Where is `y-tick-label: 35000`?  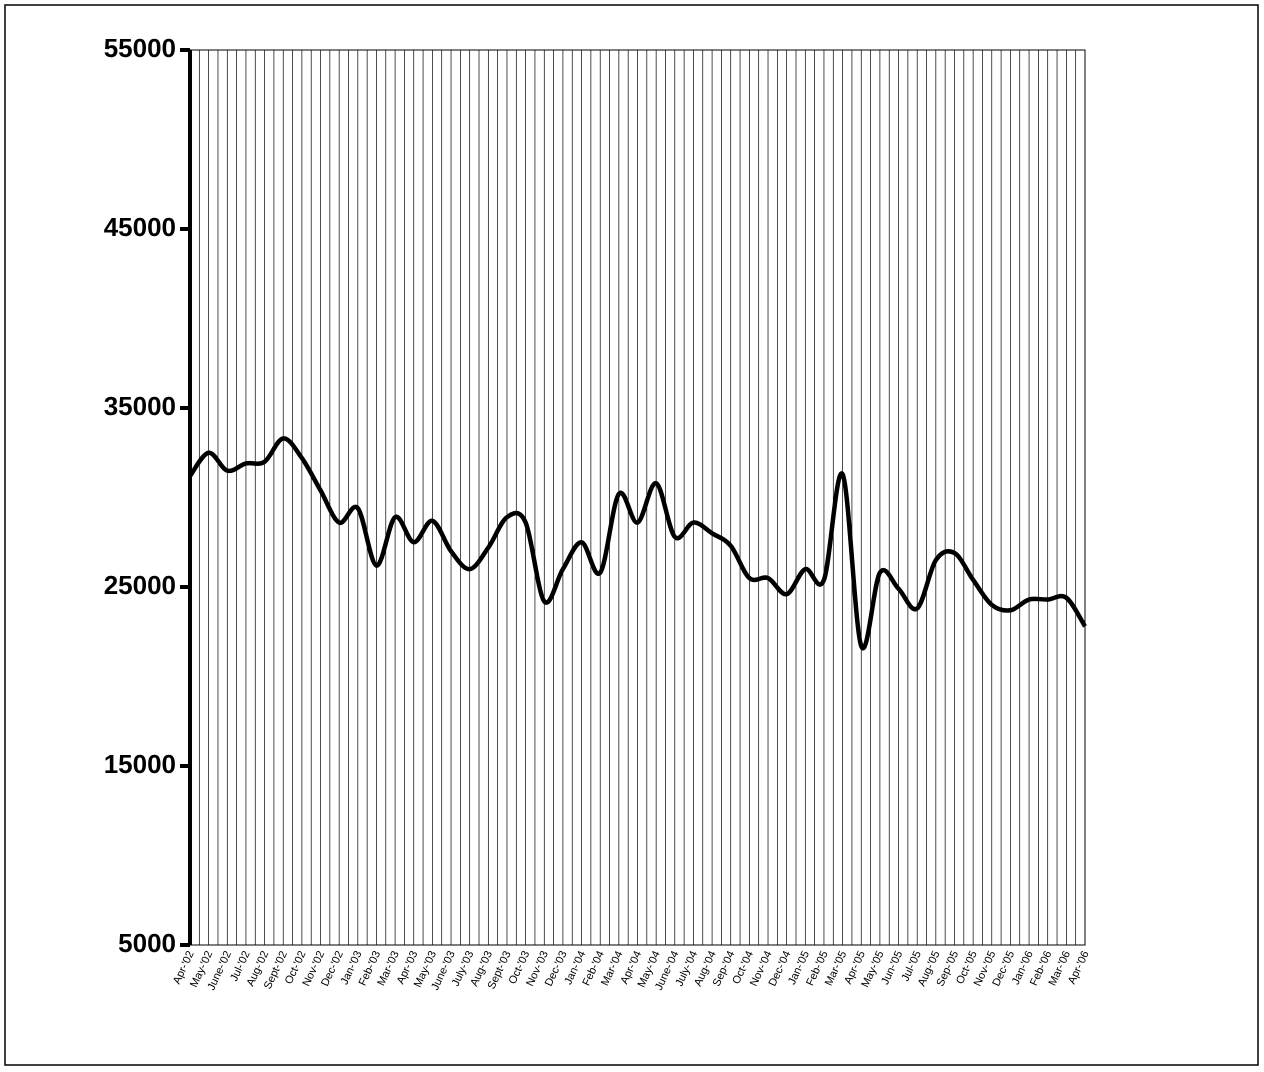
y-tick-label: 35000 is located at coordinates (140, 406).